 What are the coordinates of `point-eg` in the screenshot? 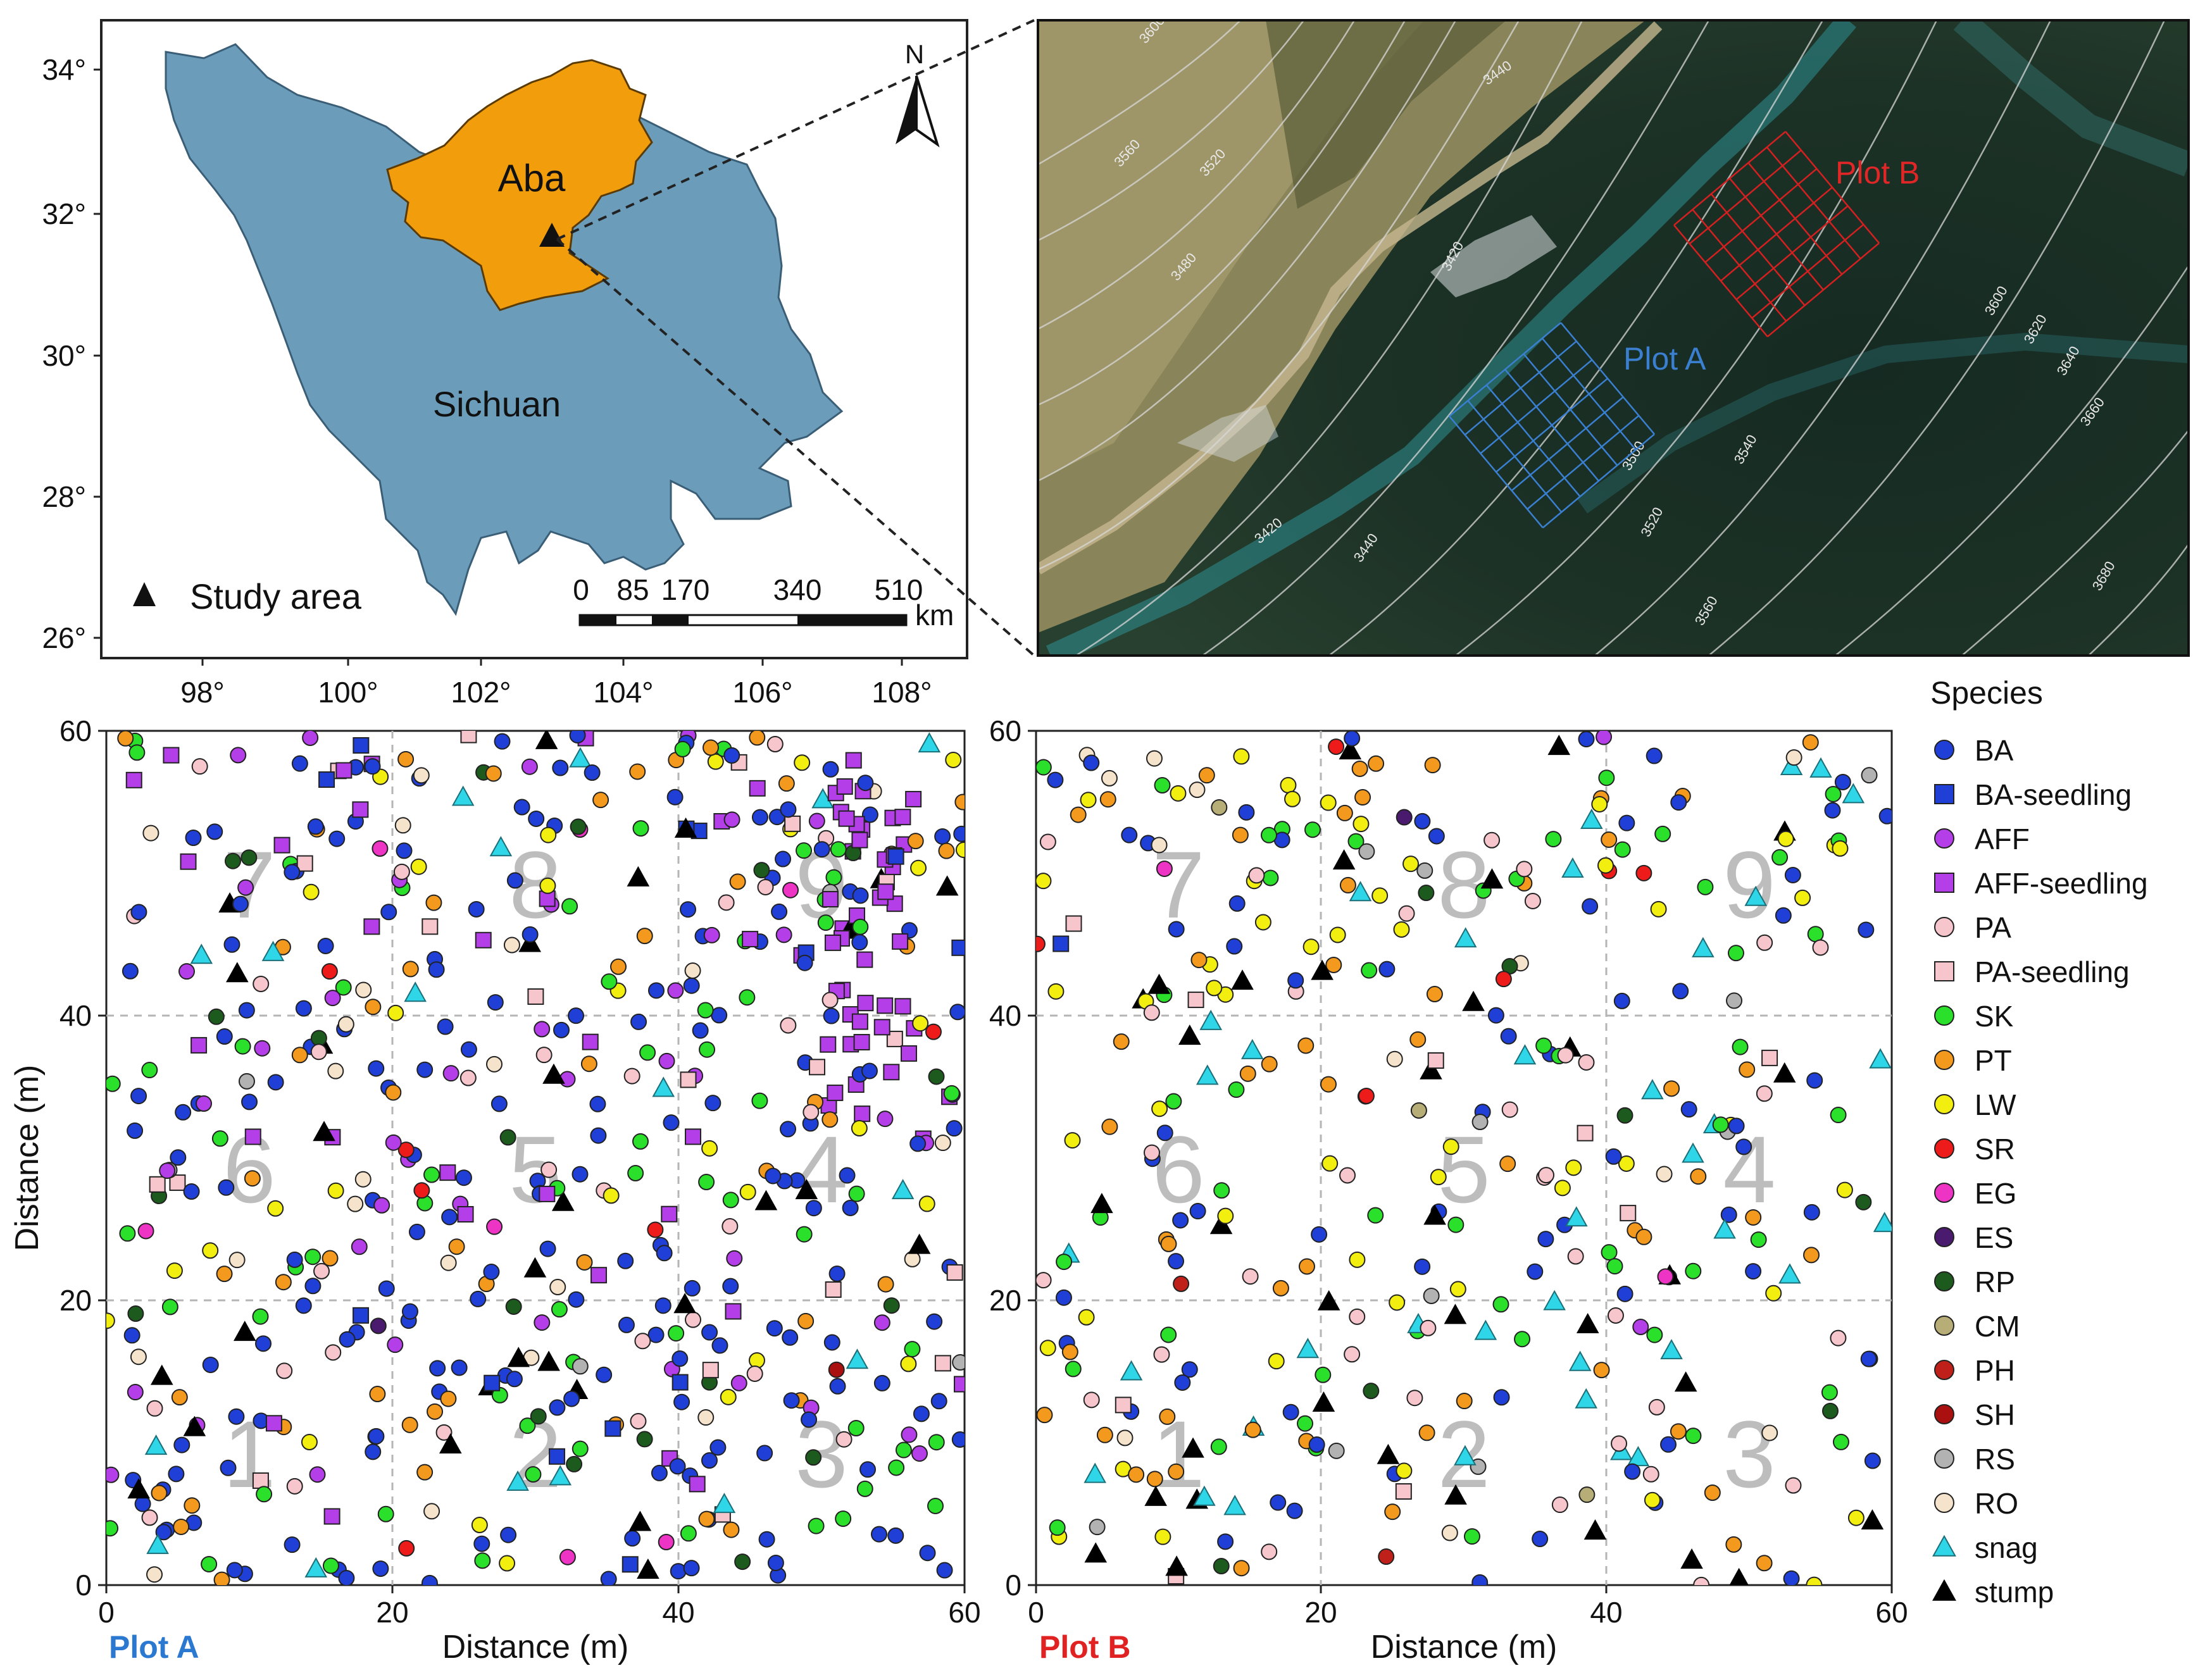 It's located at (667, 1542).